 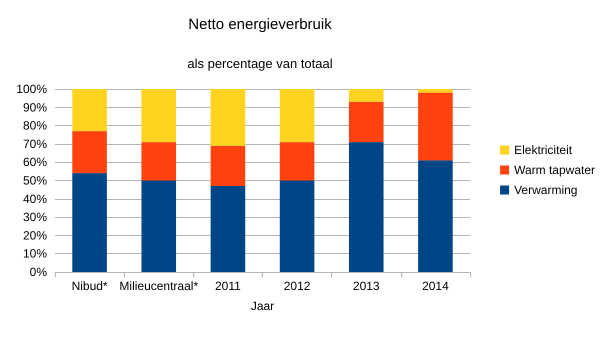 I want to click on x-tick-label: Nibud*, so click(x=90, y=286).